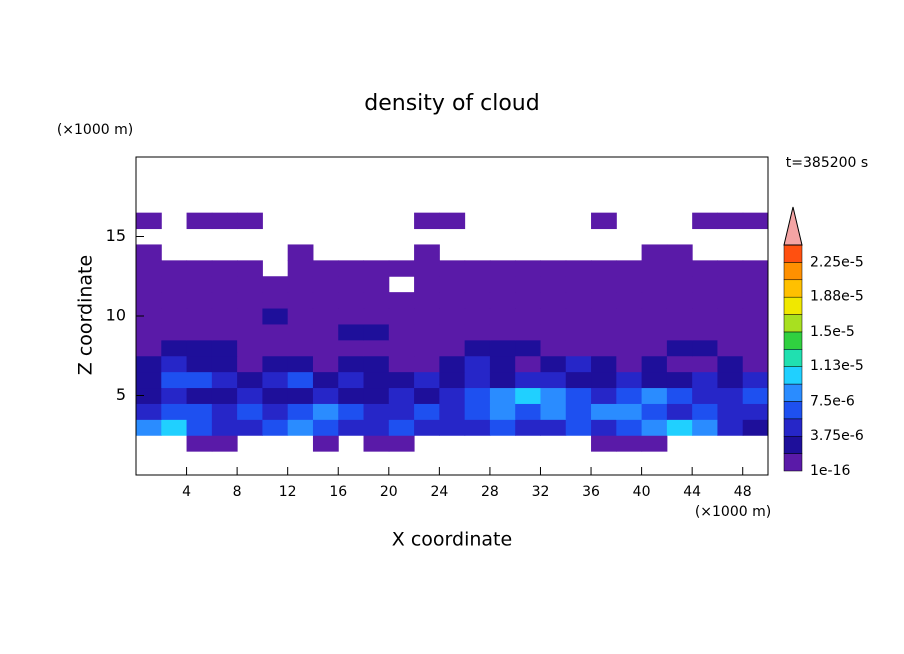 This screenshot has width=904, height=654. I want to click on annotation: t=385200 s, so click(827, 163).